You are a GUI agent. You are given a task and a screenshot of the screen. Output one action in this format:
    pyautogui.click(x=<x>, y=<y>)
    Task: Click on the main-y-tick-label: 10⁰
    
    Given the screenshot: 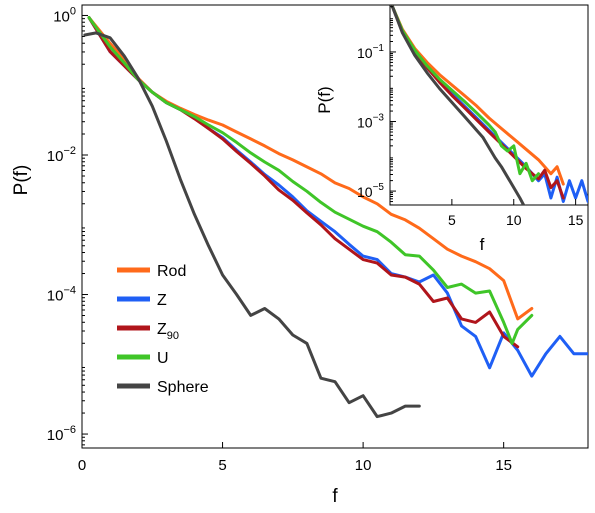 What is the action you would take?
    pyautogui.click(x=64, y=15)
    